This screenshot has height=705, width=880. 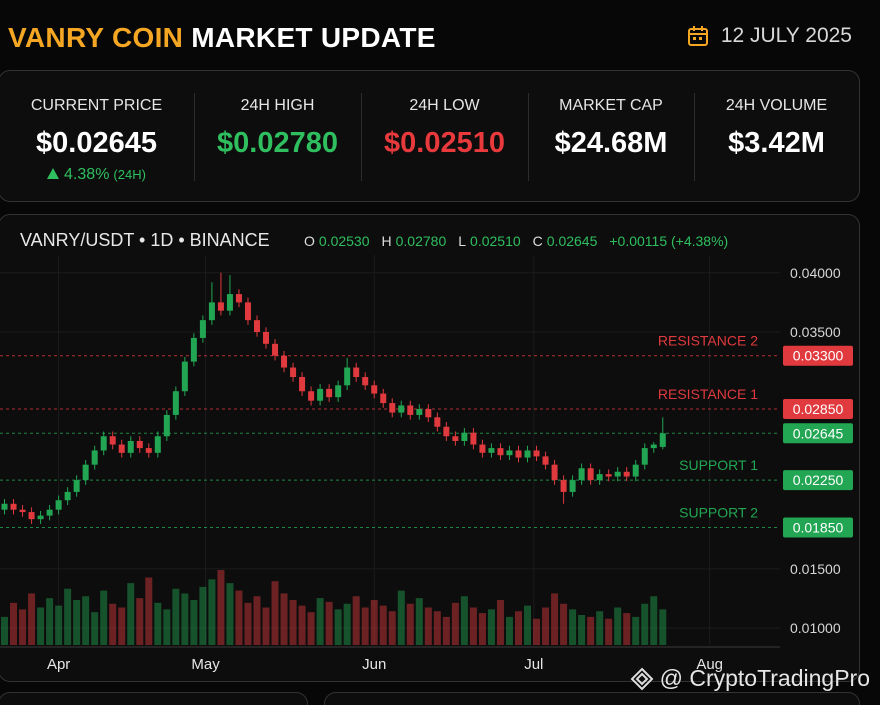 I want to click on stat-value: $0.02645, so click(x=96, y=143).